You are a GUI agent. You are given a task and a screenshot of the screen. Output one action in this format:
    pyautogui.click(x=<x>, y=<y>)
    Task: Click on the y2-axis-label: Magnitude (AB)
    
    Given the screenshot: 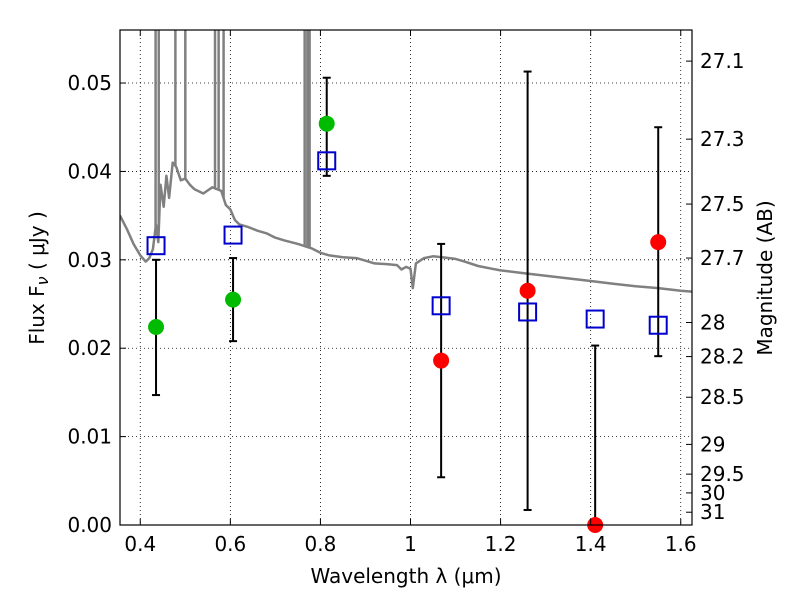 What is the action you would take?
    pyautogui.click(x=765, y=277)
    